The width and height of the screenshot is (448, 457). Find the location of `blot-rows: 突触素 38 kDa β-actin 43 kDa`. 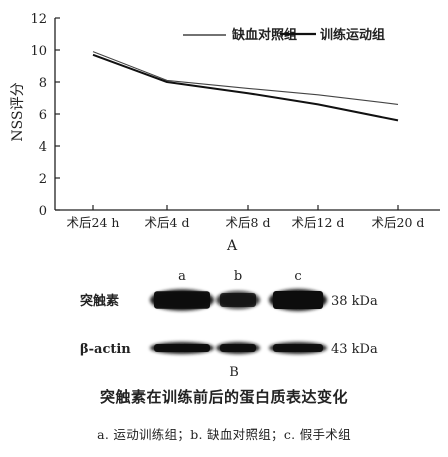

blot-rows: 突触素 38 kDa β-actin 43 kDa is located at coordinates (229, 323).